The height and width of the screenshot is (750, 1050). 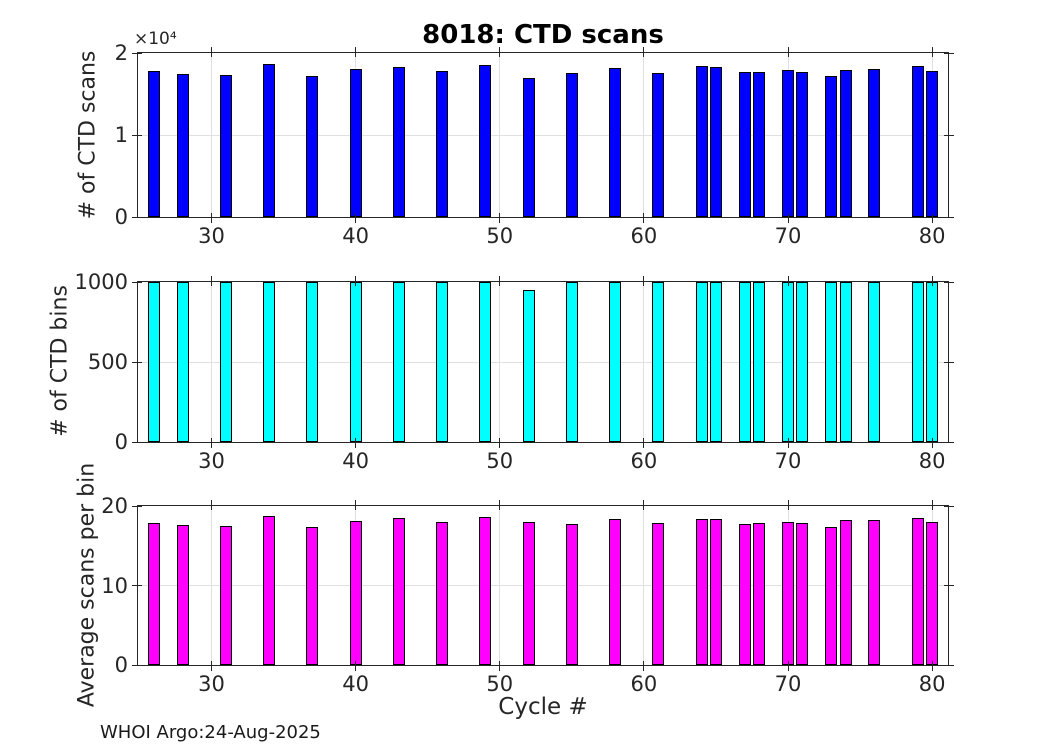 What do you see at coordinates (644, 461) in the screenshot?
I see `x-tick-label: 60` at bounding box center [644, 461].